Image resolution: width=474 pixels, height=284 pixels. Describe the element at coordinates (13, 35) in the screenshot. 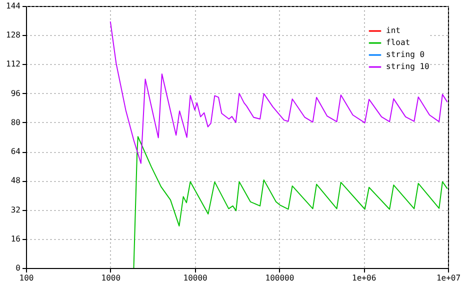

I see `y-tick-label: 128` at that location.